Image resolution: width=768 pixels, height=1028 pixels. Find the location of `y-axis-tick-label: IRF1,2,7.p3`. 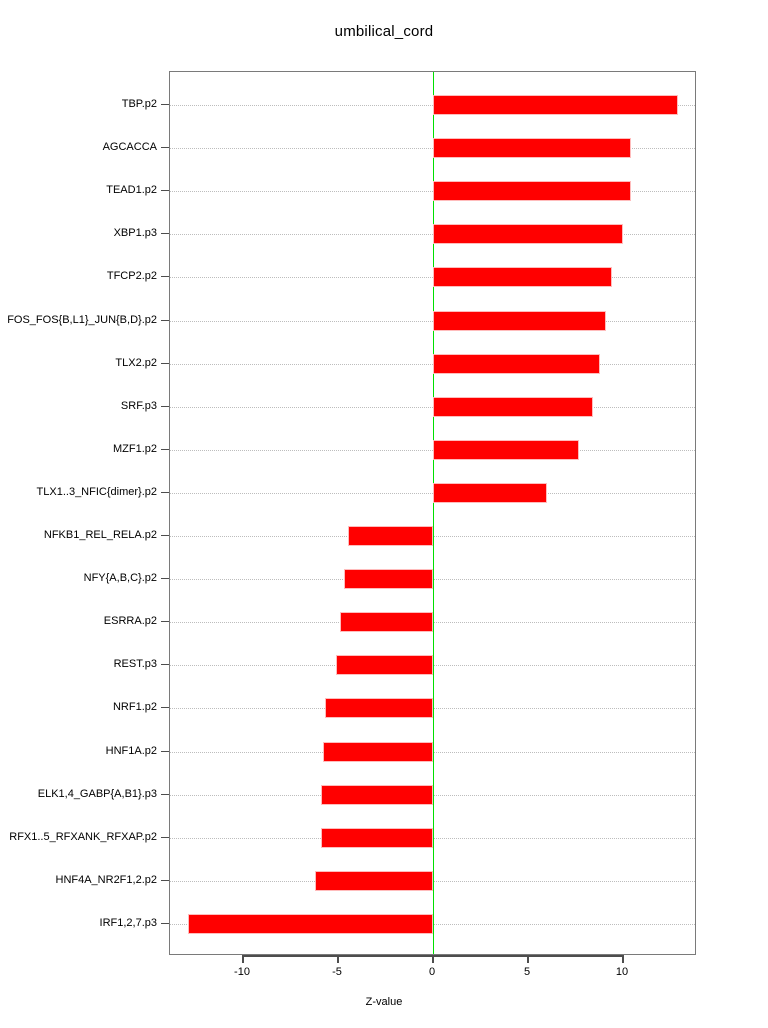

y-axis-tick-label: IRF1,2,7.p3 is located at coordinates (128, 922).